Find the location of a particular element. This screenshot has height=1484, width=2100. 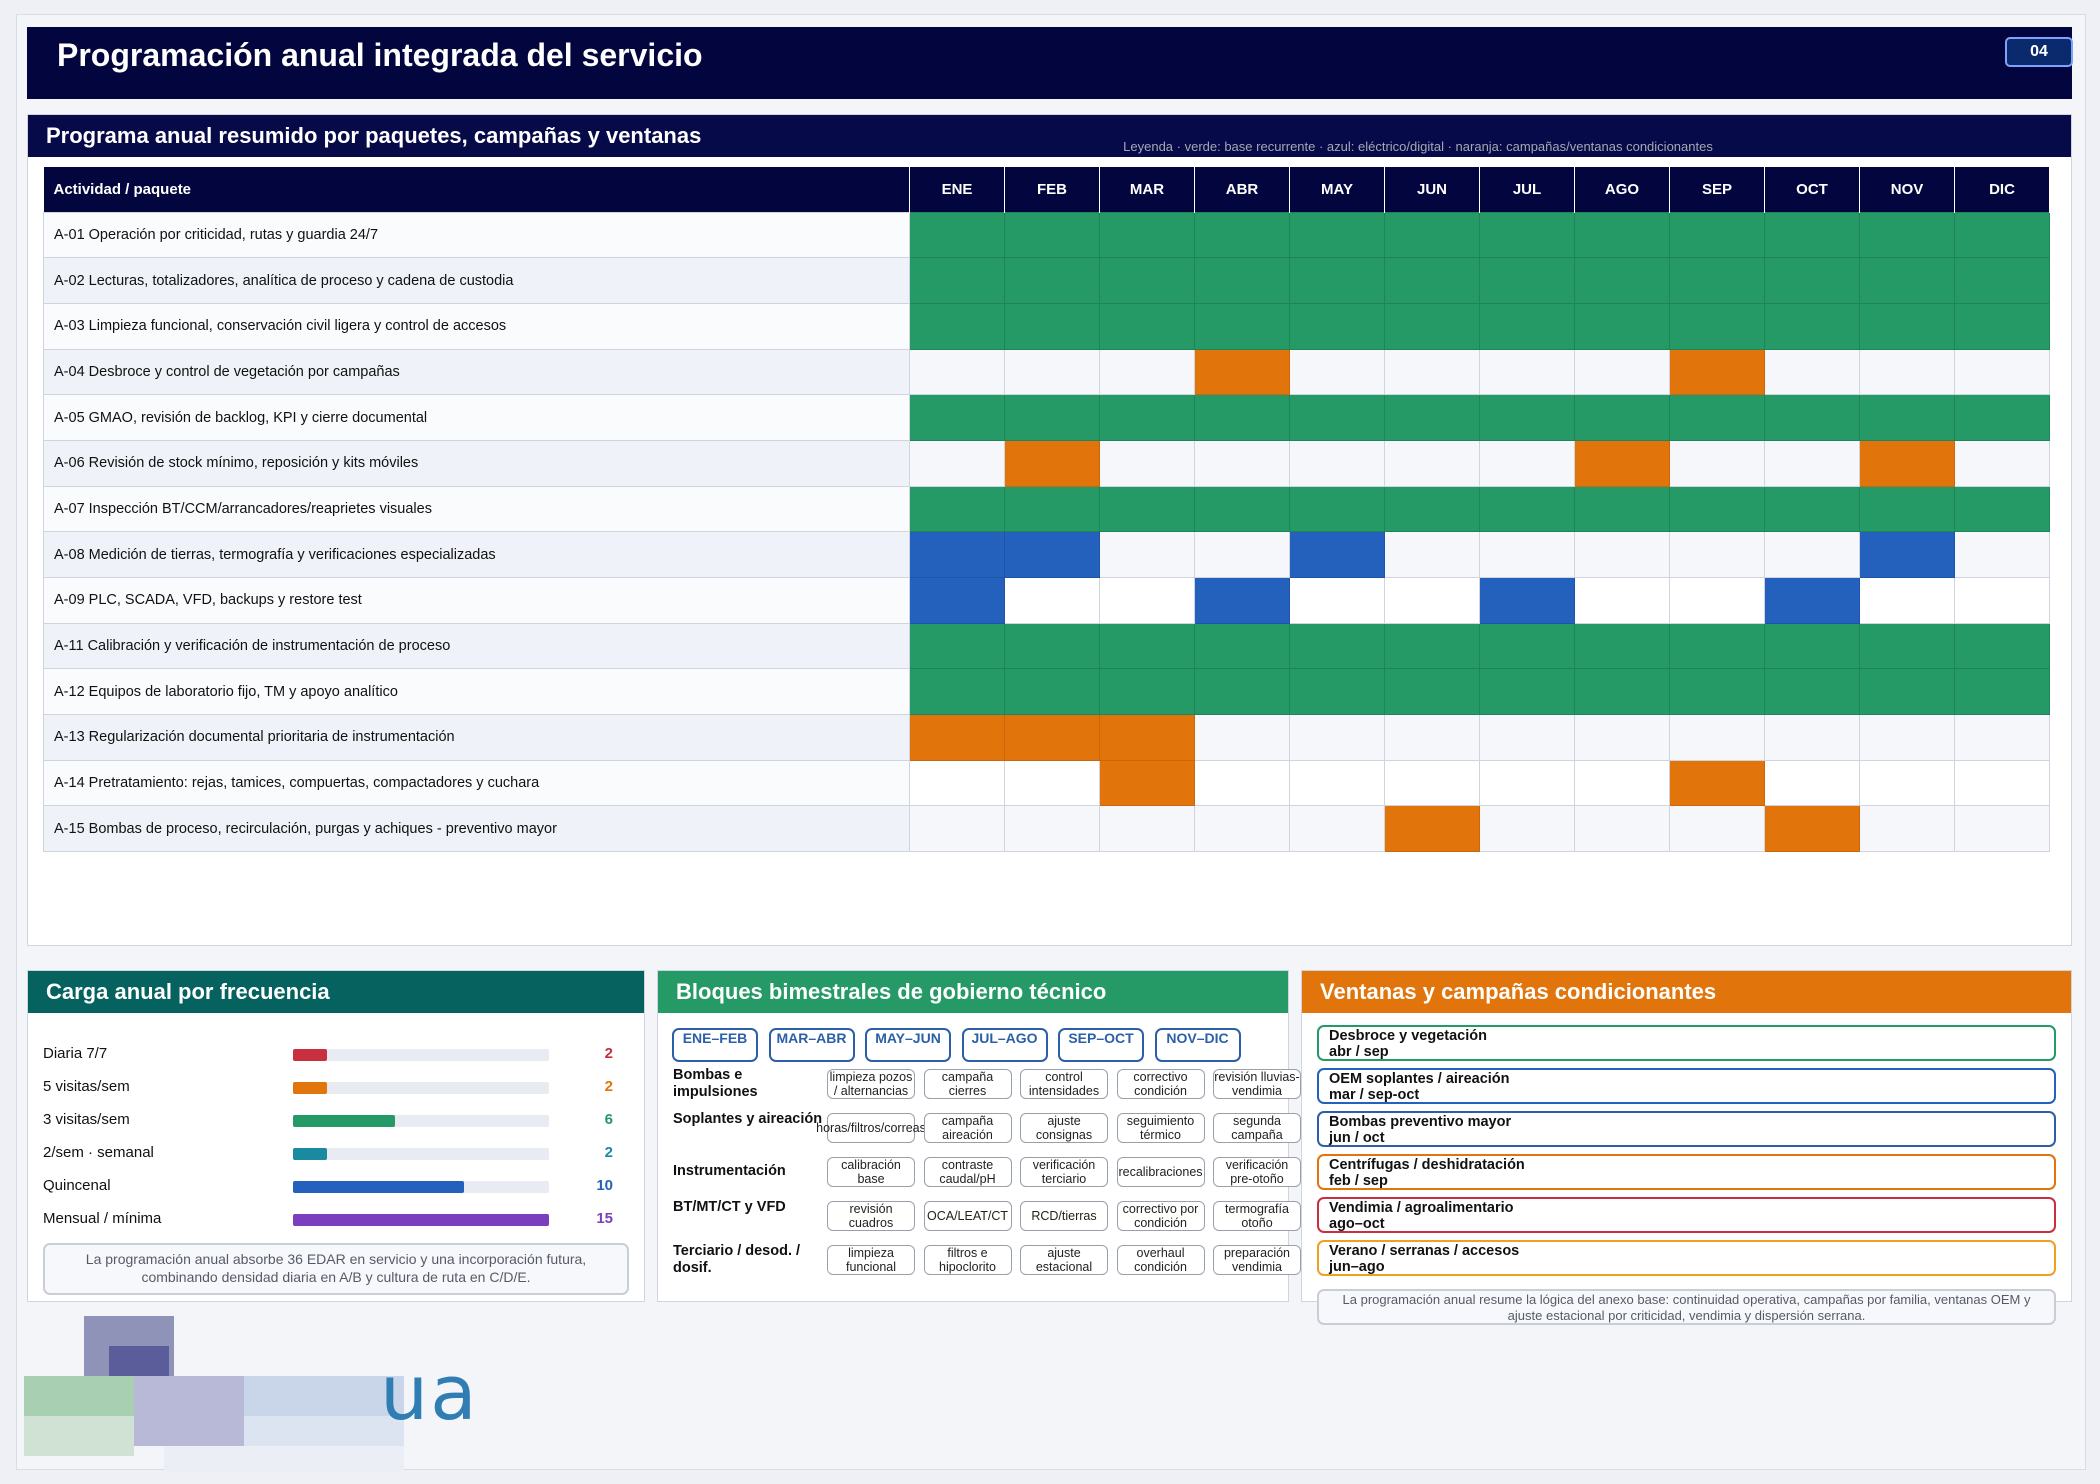

page-number-badge: 04 is located at coordinates (2039, 52).